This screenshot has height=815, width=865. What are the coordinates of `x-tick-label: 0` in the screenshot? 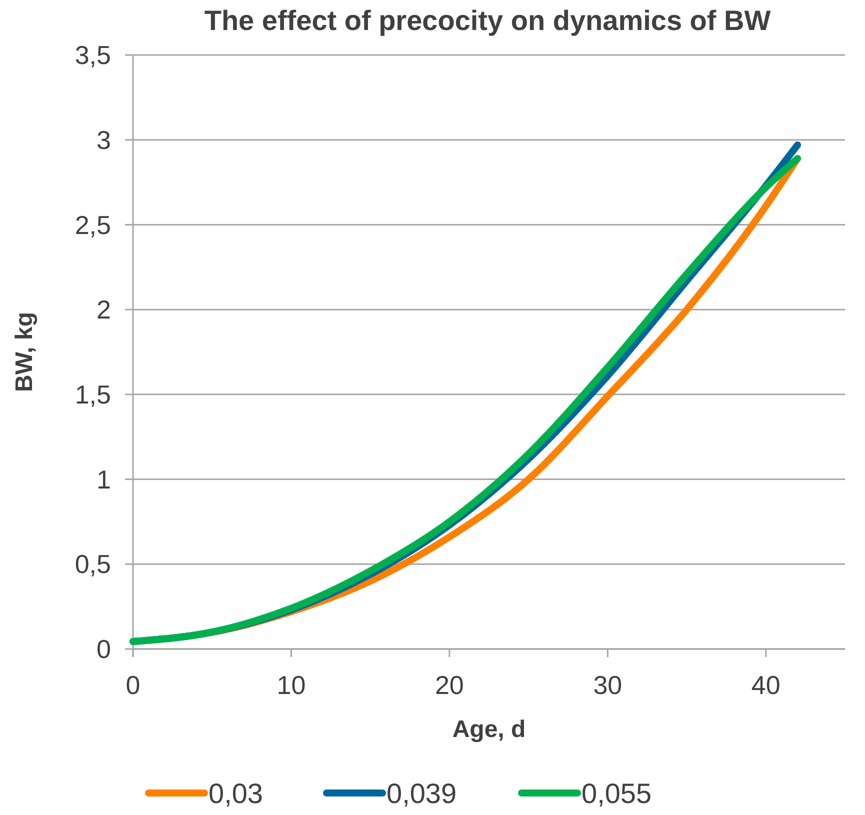 It's located at (133, 685).